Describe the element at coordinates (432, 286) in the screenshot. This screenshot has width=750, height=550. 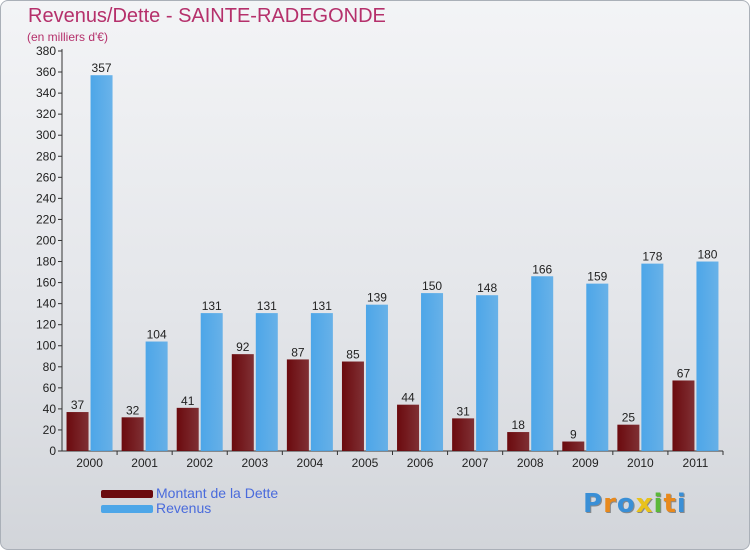
I see `data-label-revenus: 150` at that location.